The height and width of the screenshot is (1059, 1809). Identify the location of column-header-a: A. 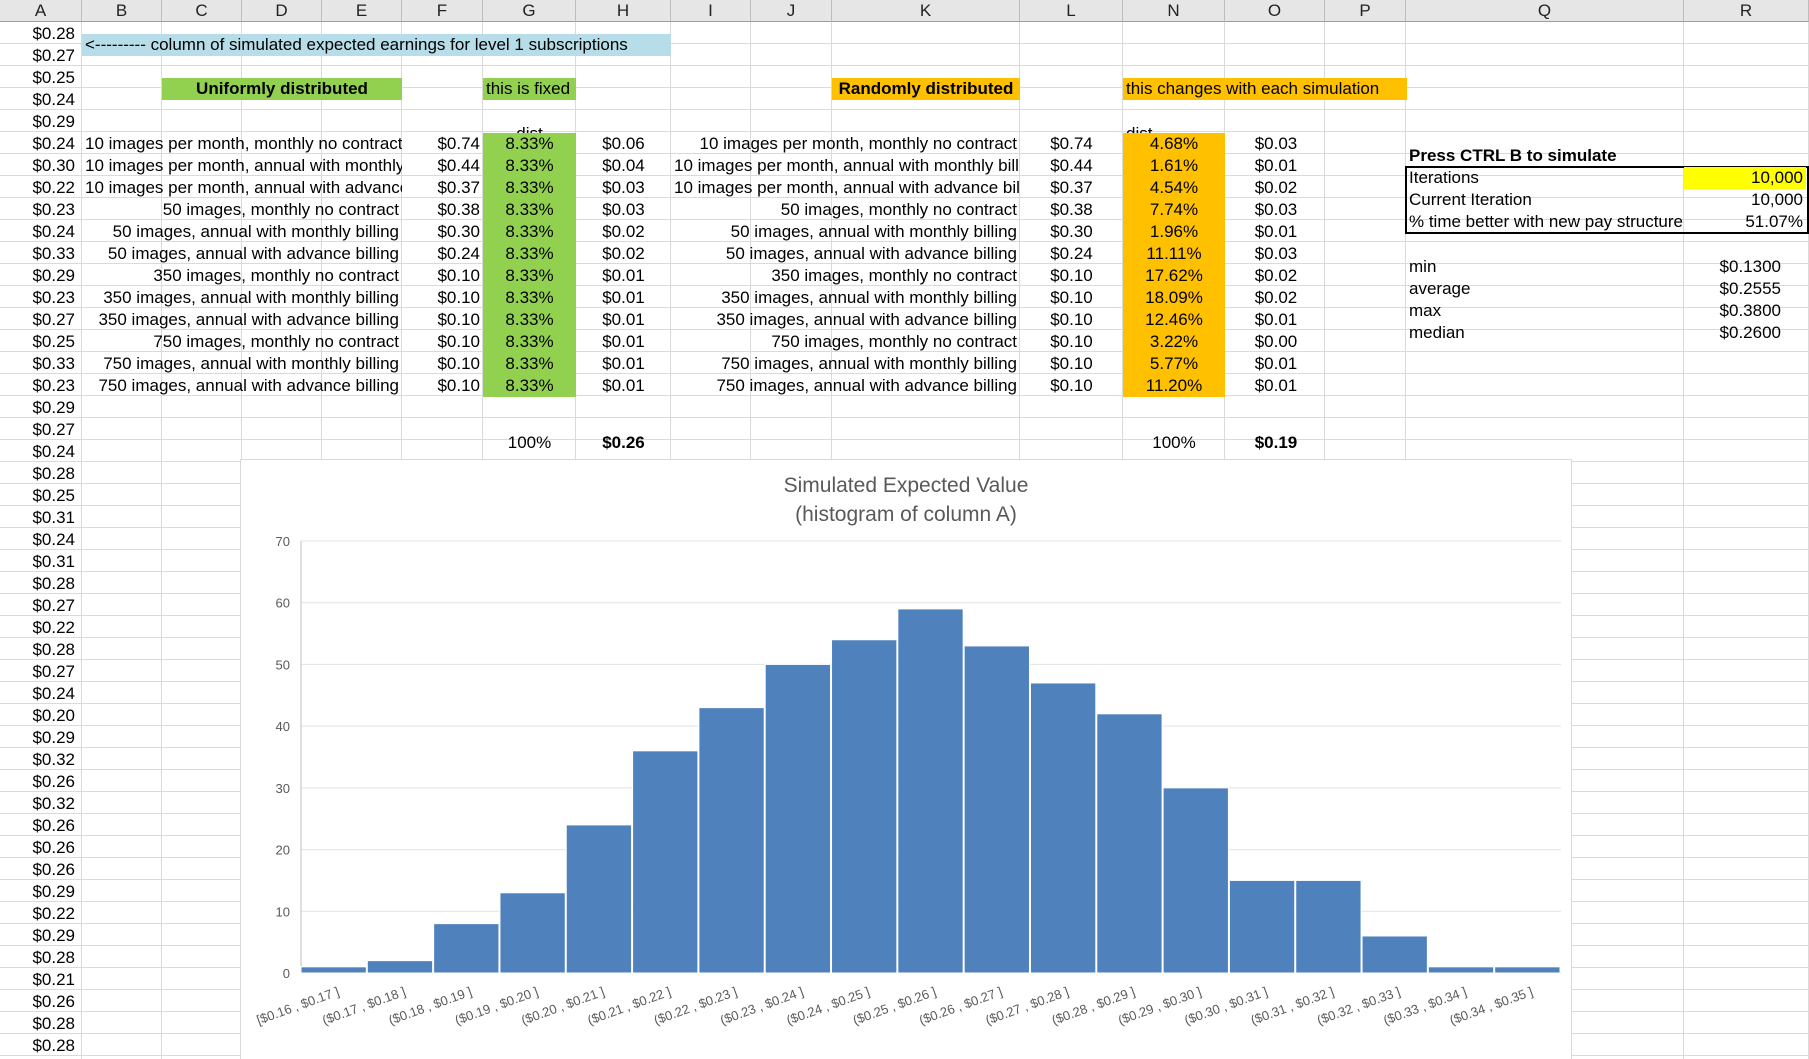
(41, 11).